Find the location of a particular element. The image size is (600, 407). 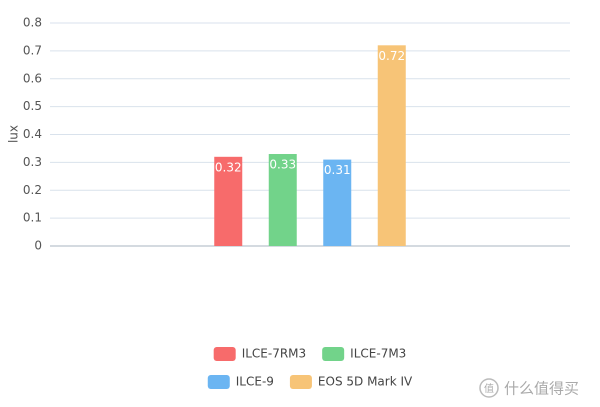

legend-row: ILCE-9 EOS 5D Mark IV is located at coordinates (310, 382).